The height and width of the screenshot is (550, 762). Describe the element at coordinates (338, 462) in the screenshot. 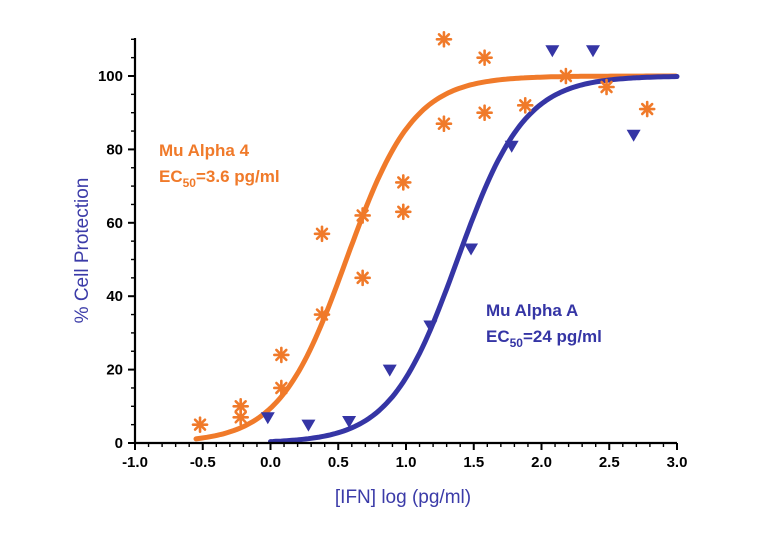

I see `x-tick-label: 0.5` at that location.